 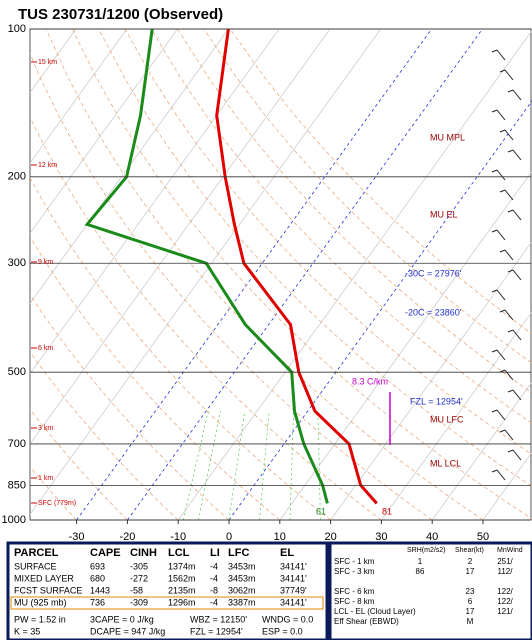 I want to click on y-tick-label: 700, so click(x=17, y=444).